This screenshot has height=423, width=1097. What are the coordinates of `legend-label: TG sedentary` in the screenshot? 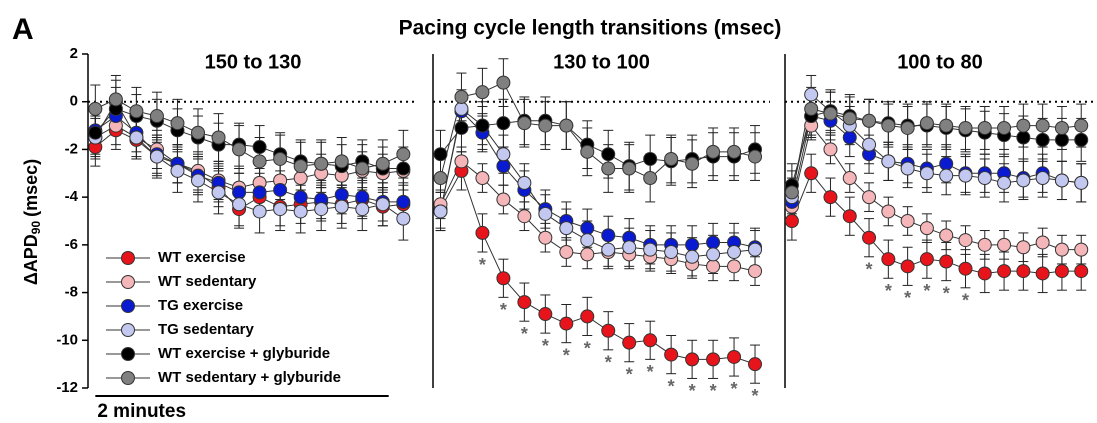 It's located at (206, 329).